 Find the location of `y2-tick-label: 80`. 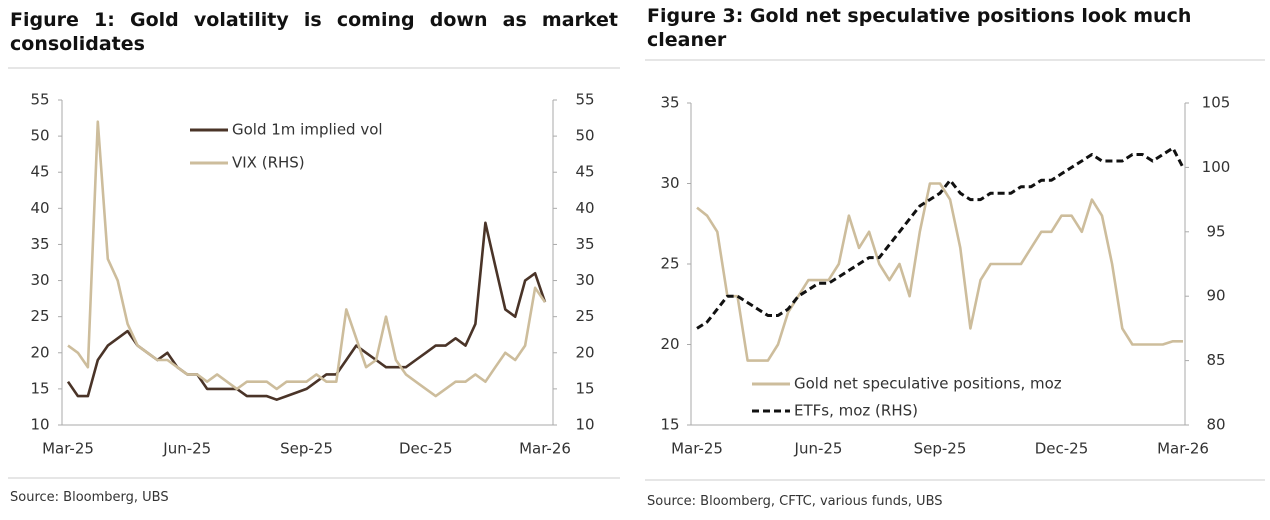

y2-tick-label: 80 is located at coordinates (1215, 425).